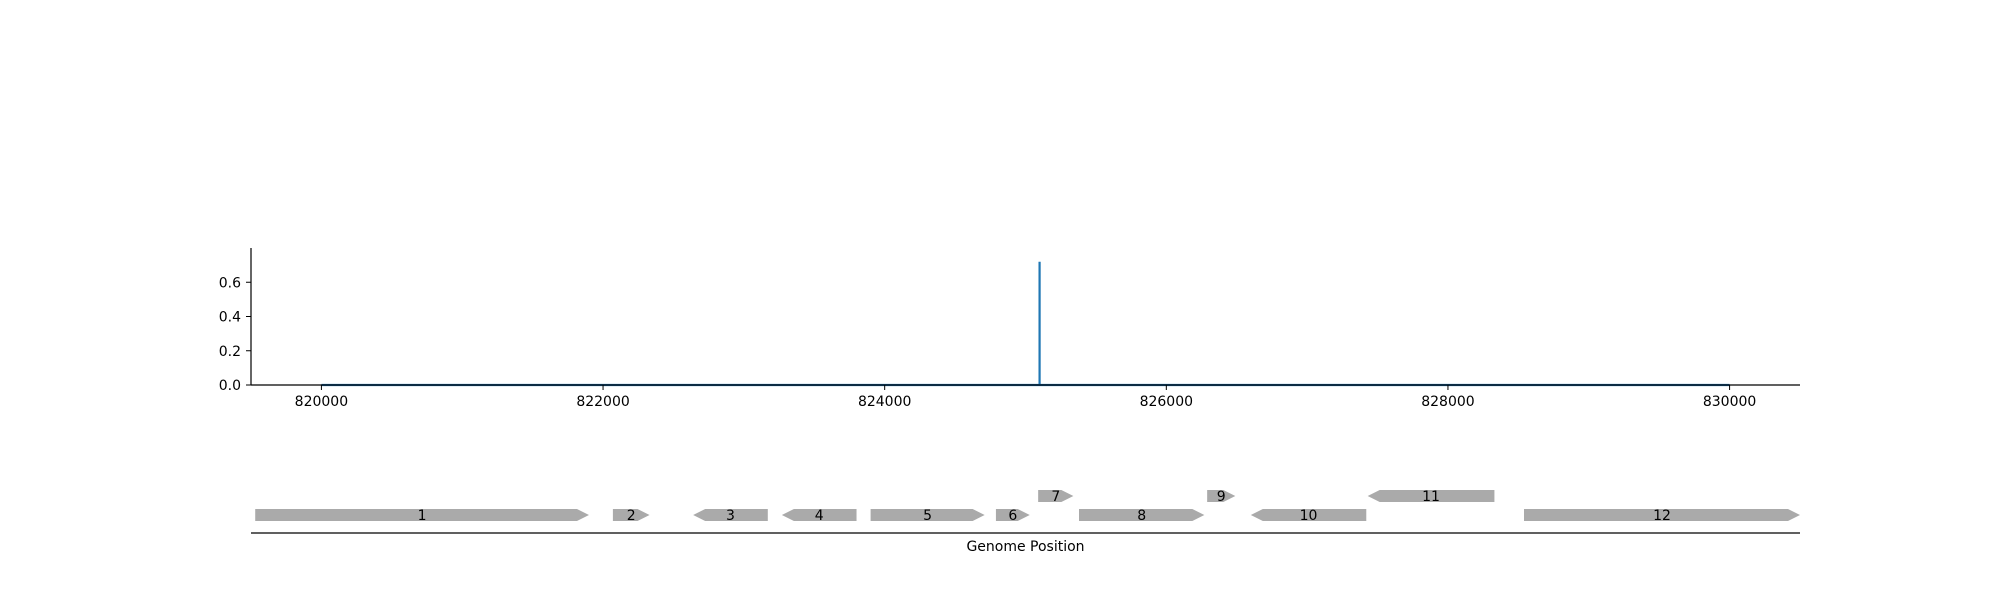 This screenshot has height=600, width=2000. I want to click on coverage-series-line, so click(1025, 324).